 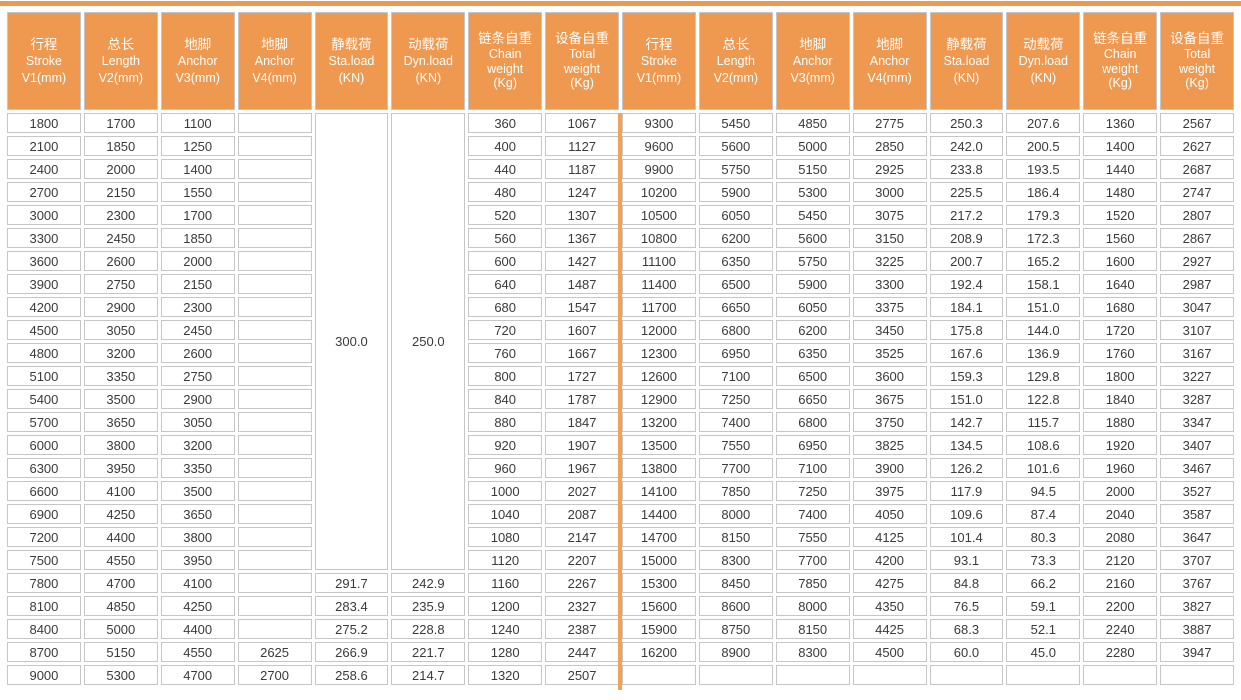 I want to click on cell: 1680, so click(x=1120, y=307).